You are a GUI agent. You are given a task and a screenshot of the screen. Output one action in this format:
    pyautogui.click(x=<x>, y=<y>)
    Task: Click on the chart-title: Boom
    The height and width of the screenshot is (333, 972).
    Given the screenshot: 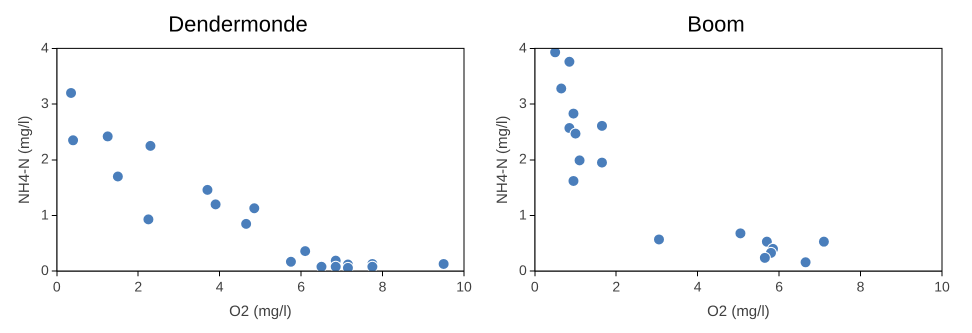 What is the action you would take?
    pyautogui.click(x=716, y=23)
    